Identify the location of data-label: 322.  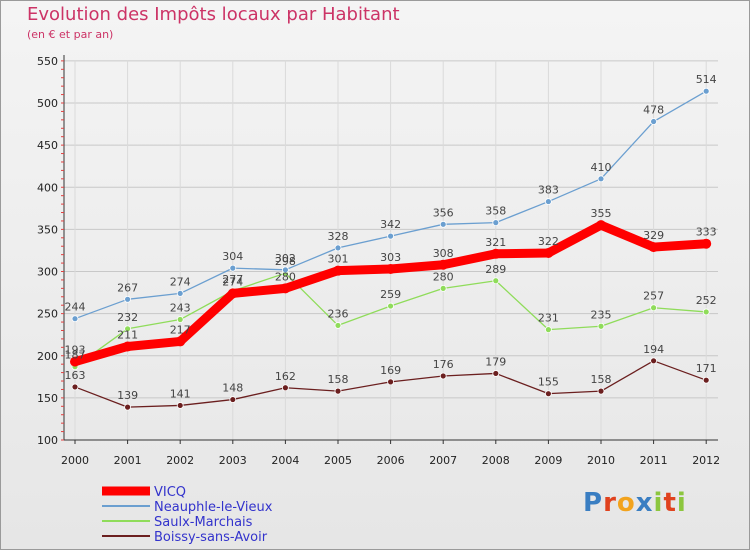
(548, 241).